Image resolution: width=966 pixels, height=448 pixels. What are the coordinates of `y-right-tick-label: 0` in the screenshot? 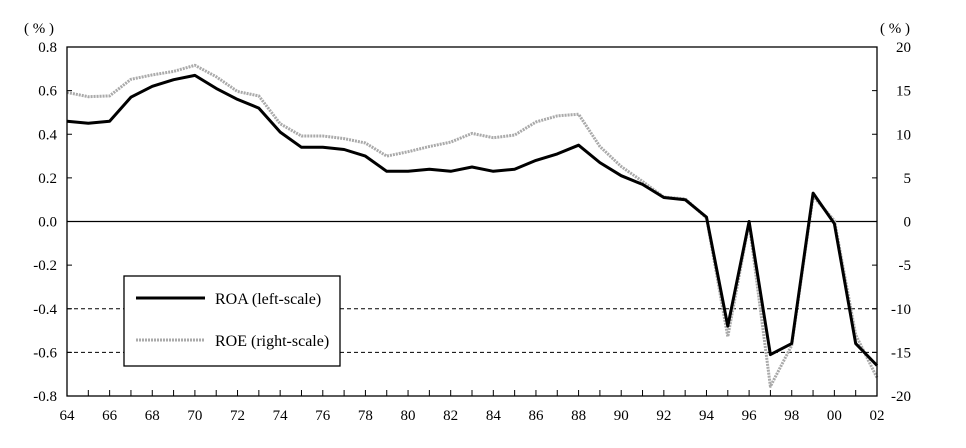 It's located at (908, 223).